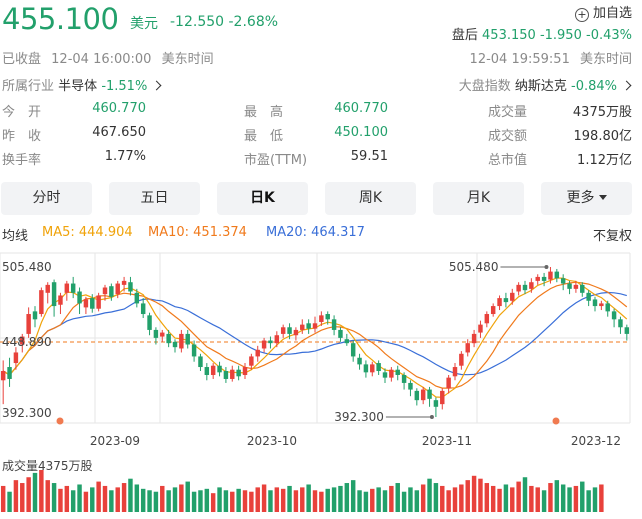 The height and width of the screenshot is (519, 642). Describe the element at coordinates (370, 198) in the screenshot. I see `tab-weekly-k: 周K` at that location.